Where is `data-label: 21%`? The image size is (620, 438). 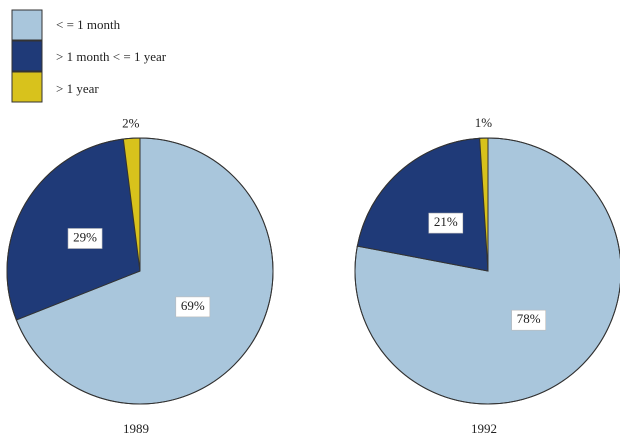 data-label: 21% is located at coordinates (446, 221).